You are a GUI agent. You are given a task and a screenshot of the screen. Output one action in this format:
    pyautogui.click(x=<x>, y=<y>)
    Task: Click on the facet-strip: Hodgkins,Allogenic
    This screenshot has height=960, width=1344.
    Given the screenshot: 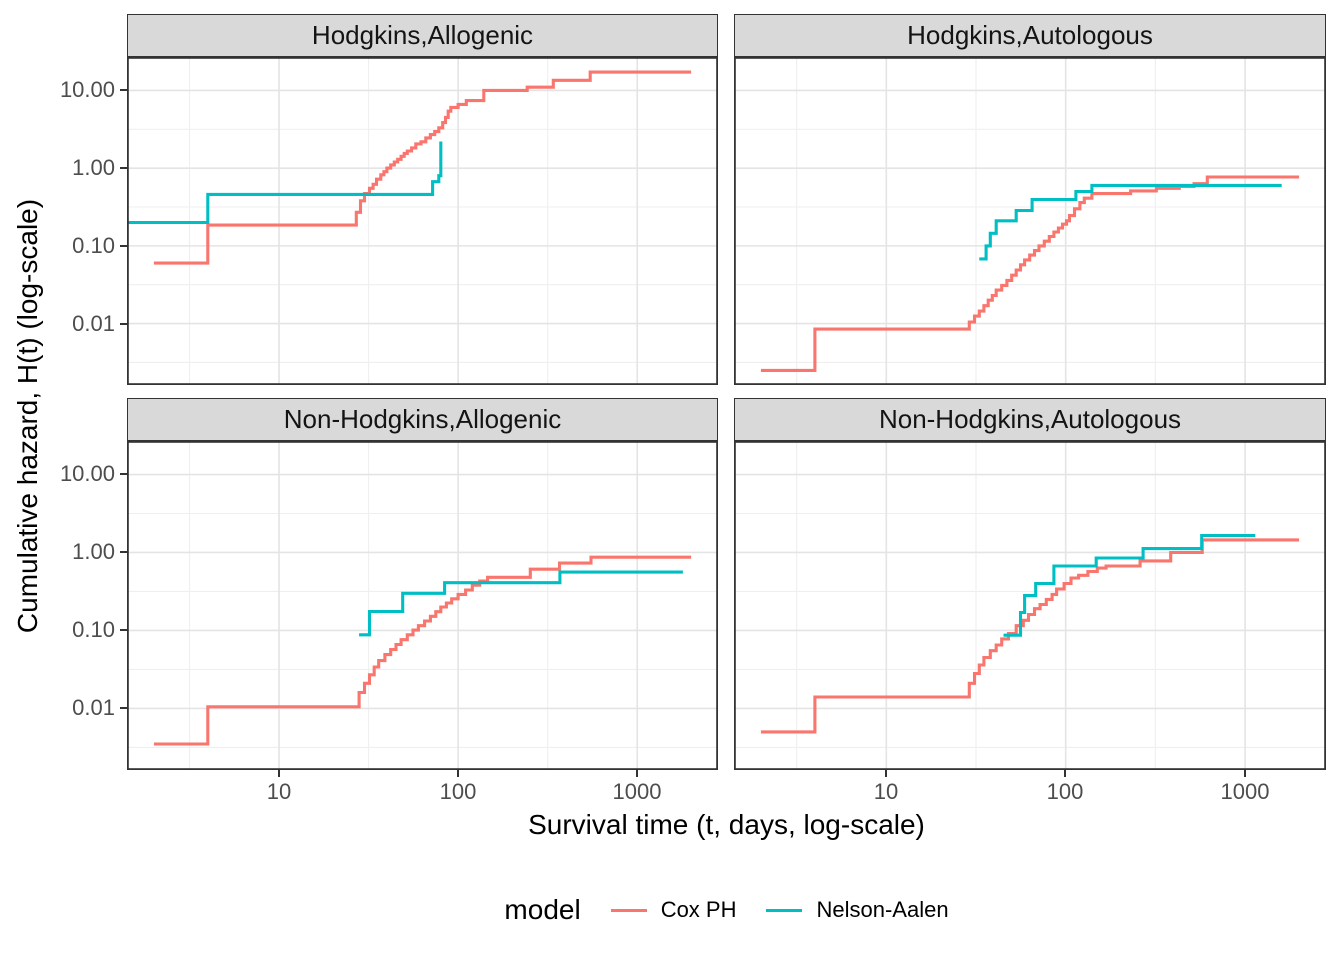 What is the action you would take?
    pyautogui.click(x=422, y=35)
    